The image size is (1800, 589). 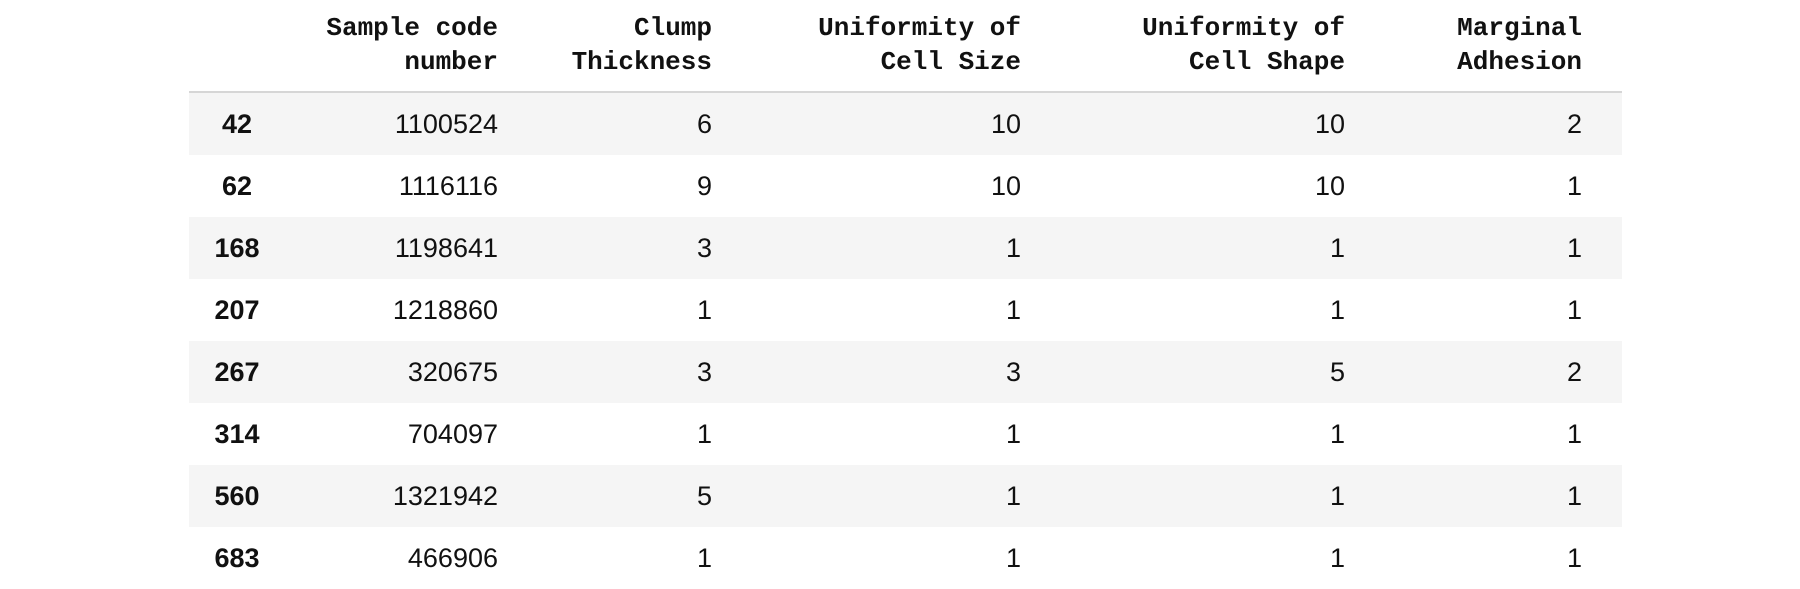 What do you see at coordinates (452, 557) in the screenshot?
I see `cell-sample-code-number: 466906` at bounding box center [452, 557].